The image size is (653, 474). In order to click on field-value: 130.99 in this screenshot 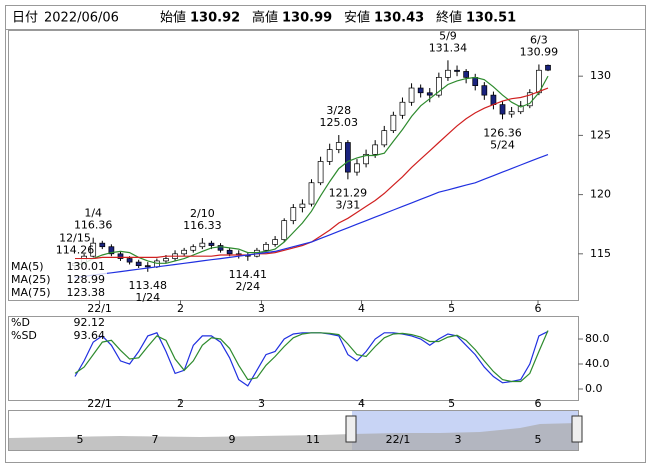, I will do `click(307, 18)`.